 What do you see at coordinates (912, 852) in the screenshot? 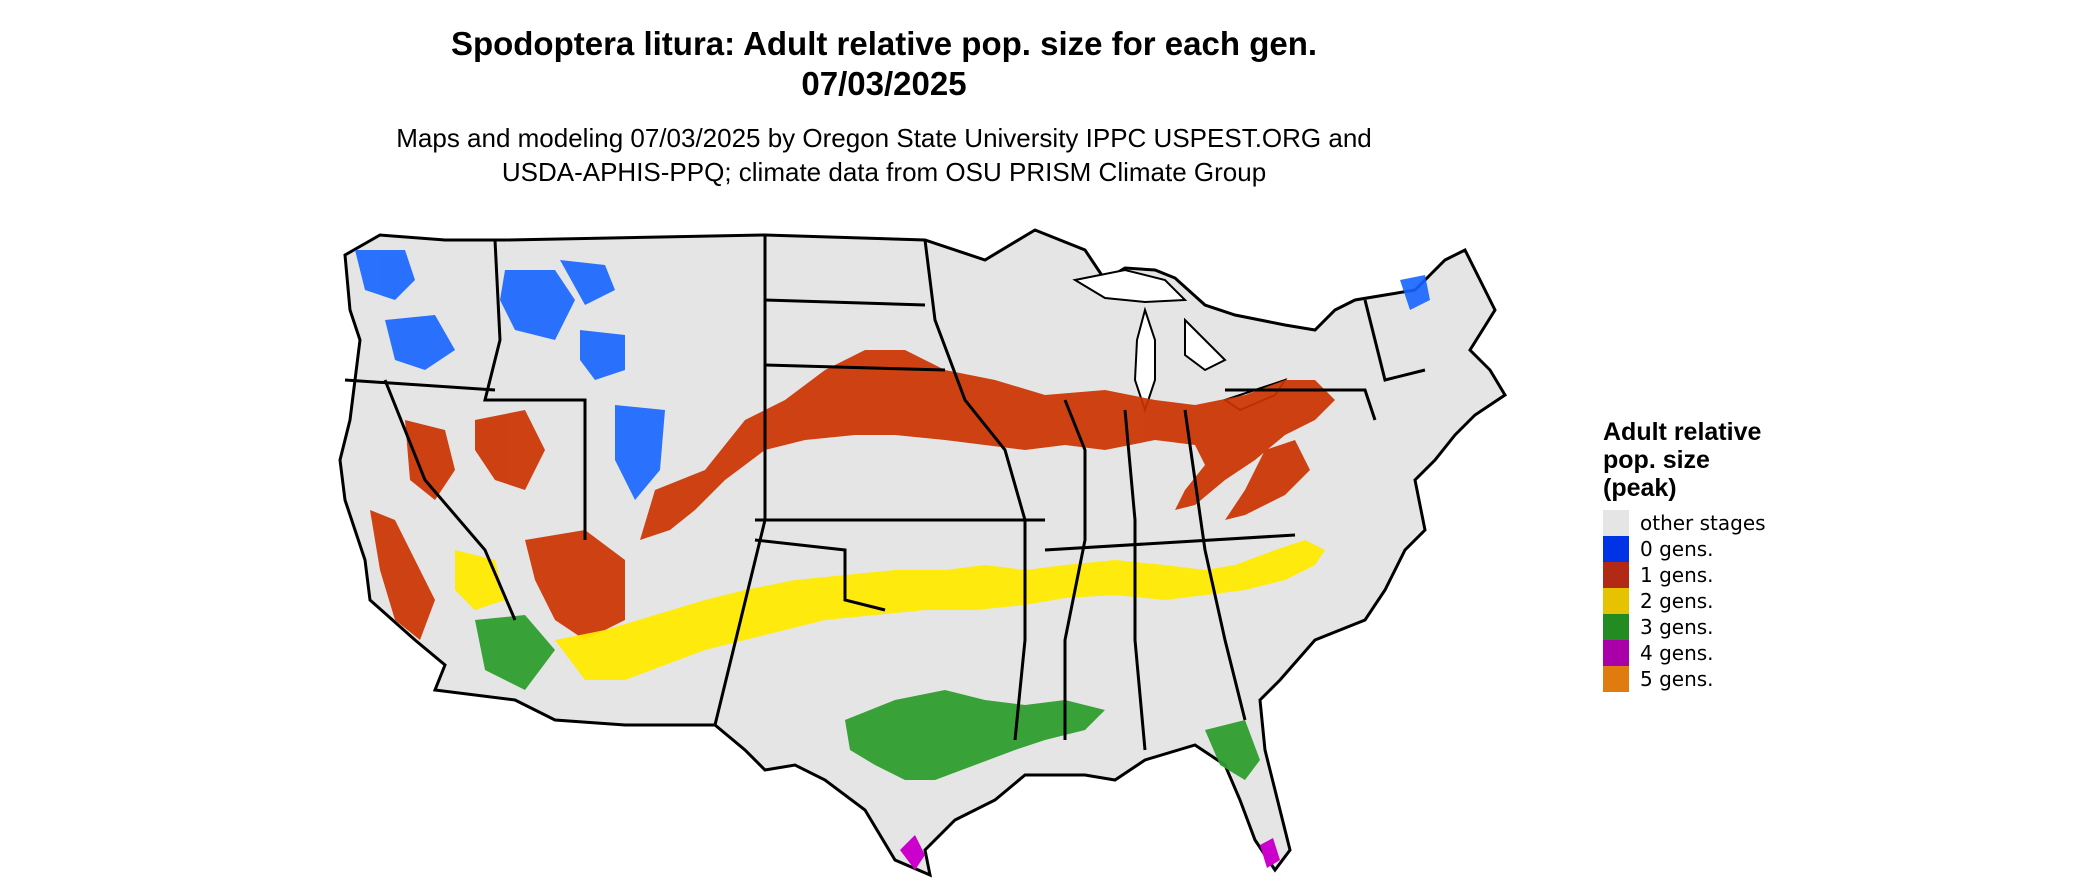
I see `zone-4-south-texas` at bounding box center [912, 852].